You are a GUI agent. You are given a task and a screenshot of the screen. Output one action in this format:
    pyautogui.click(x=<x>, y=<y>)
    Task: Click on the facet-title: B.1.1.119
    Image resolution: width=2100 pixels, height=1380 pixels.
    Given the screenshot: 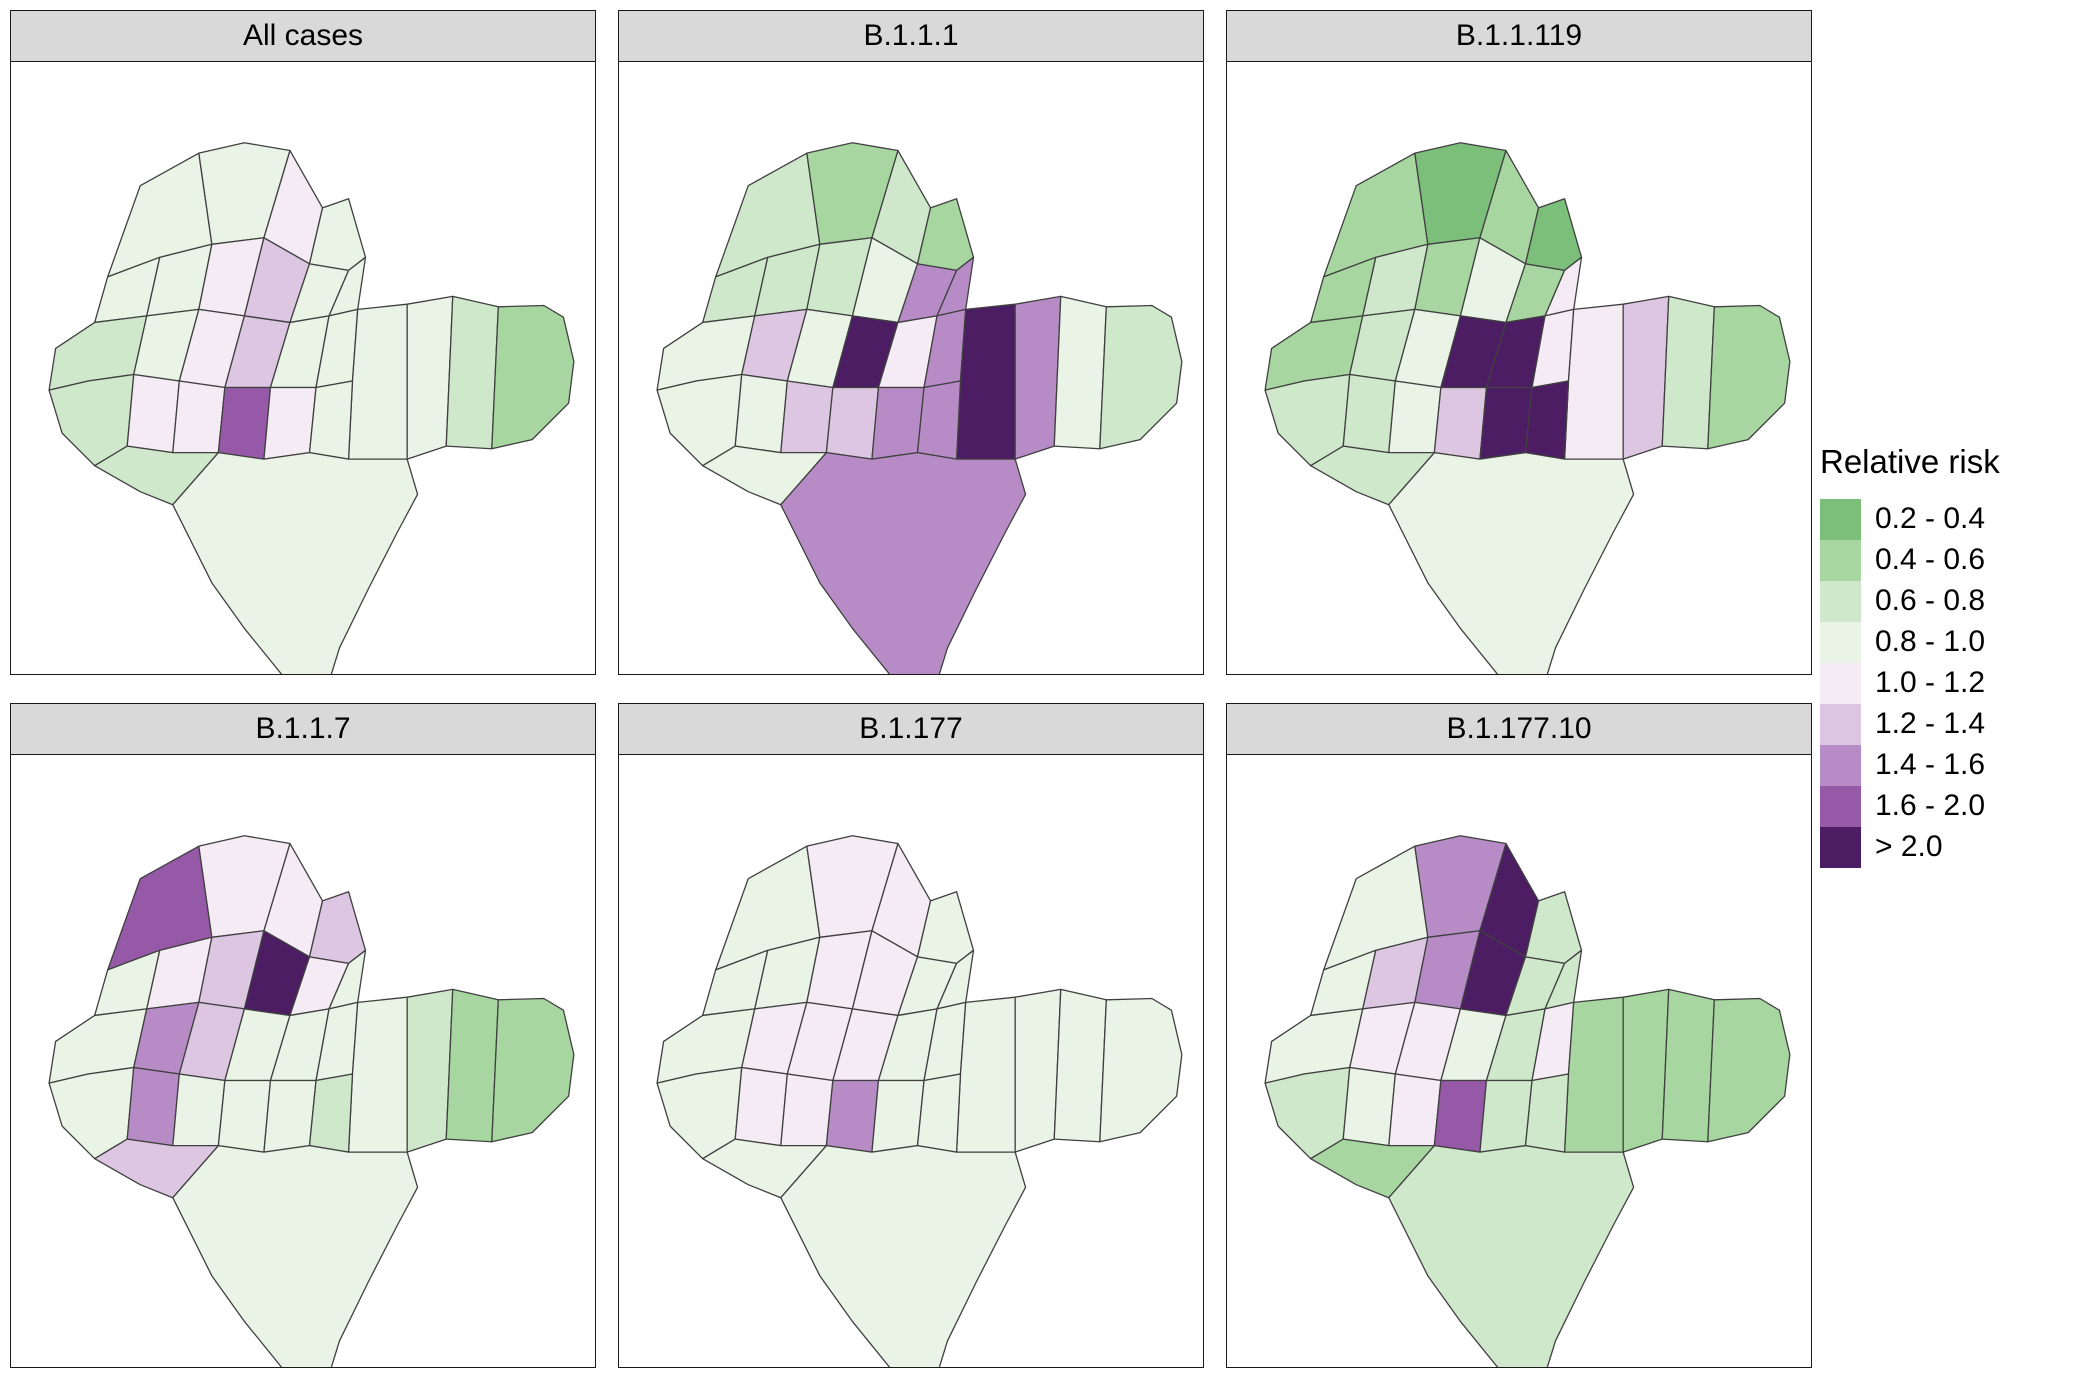 What is the action you would take?
    pyautogui.click(x=1519, y=35)
    